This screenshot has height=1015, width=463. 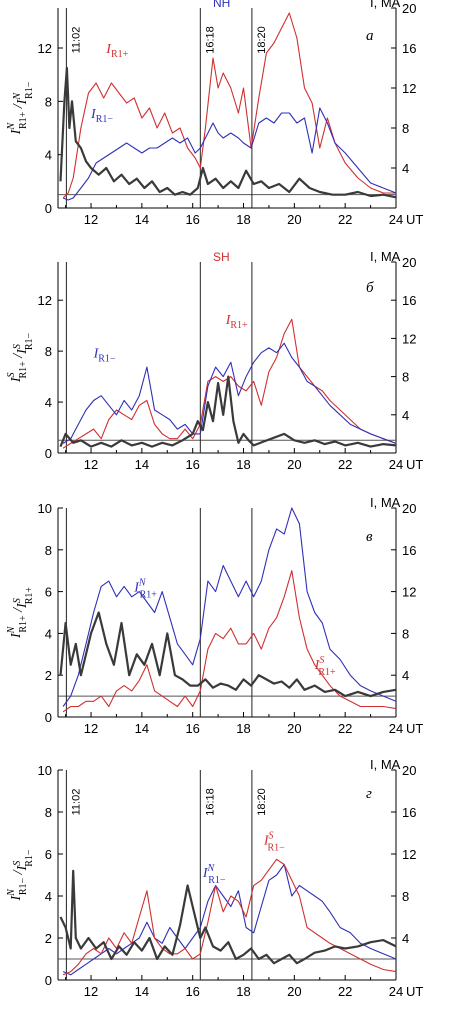 I want to click on y-label: ISR1+ /ISR1−, so click(x=20, y=357).